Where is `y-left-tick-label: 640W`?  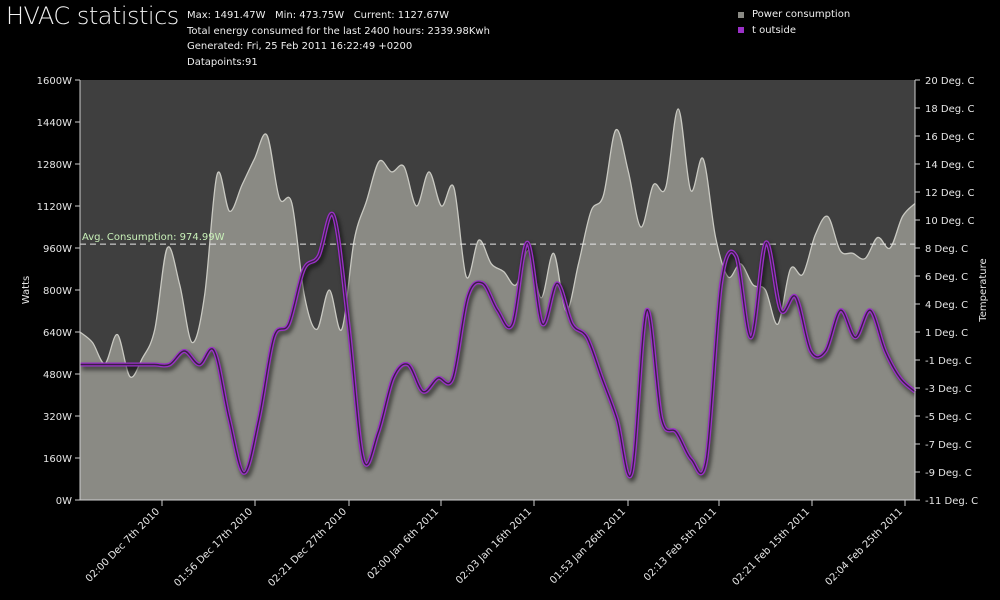
y-left-tick-label: 640W is located at coordinates (57, 333).